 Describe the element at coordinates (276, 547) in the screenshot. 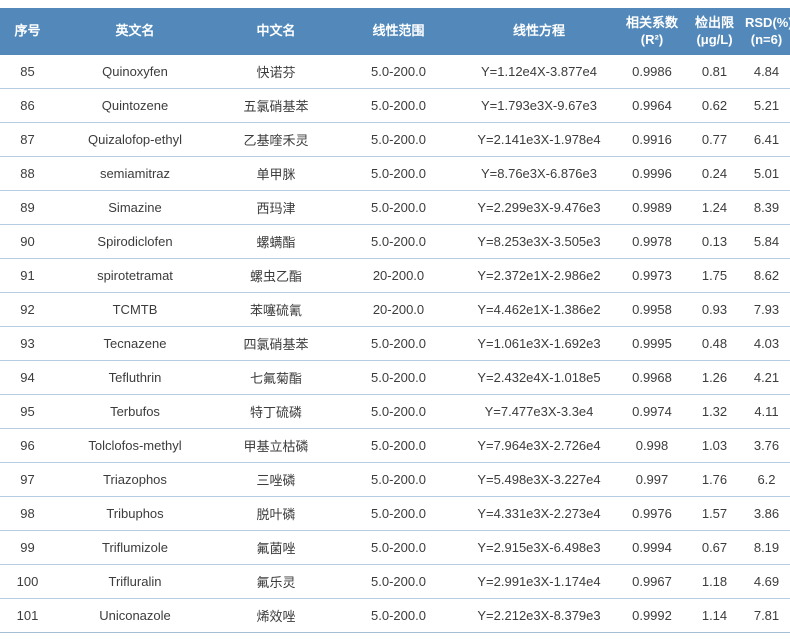

I see `cell-chinese-name: 氟菌唑` at that location.